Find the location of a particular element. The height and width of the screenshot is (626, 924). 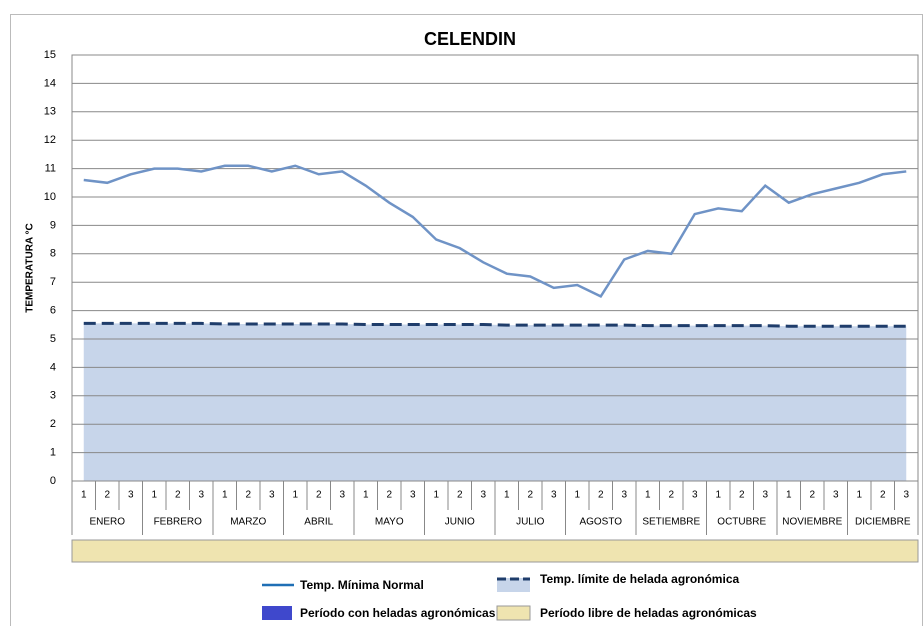

y-tick-label: 3 is located at coordinates (53, 396).